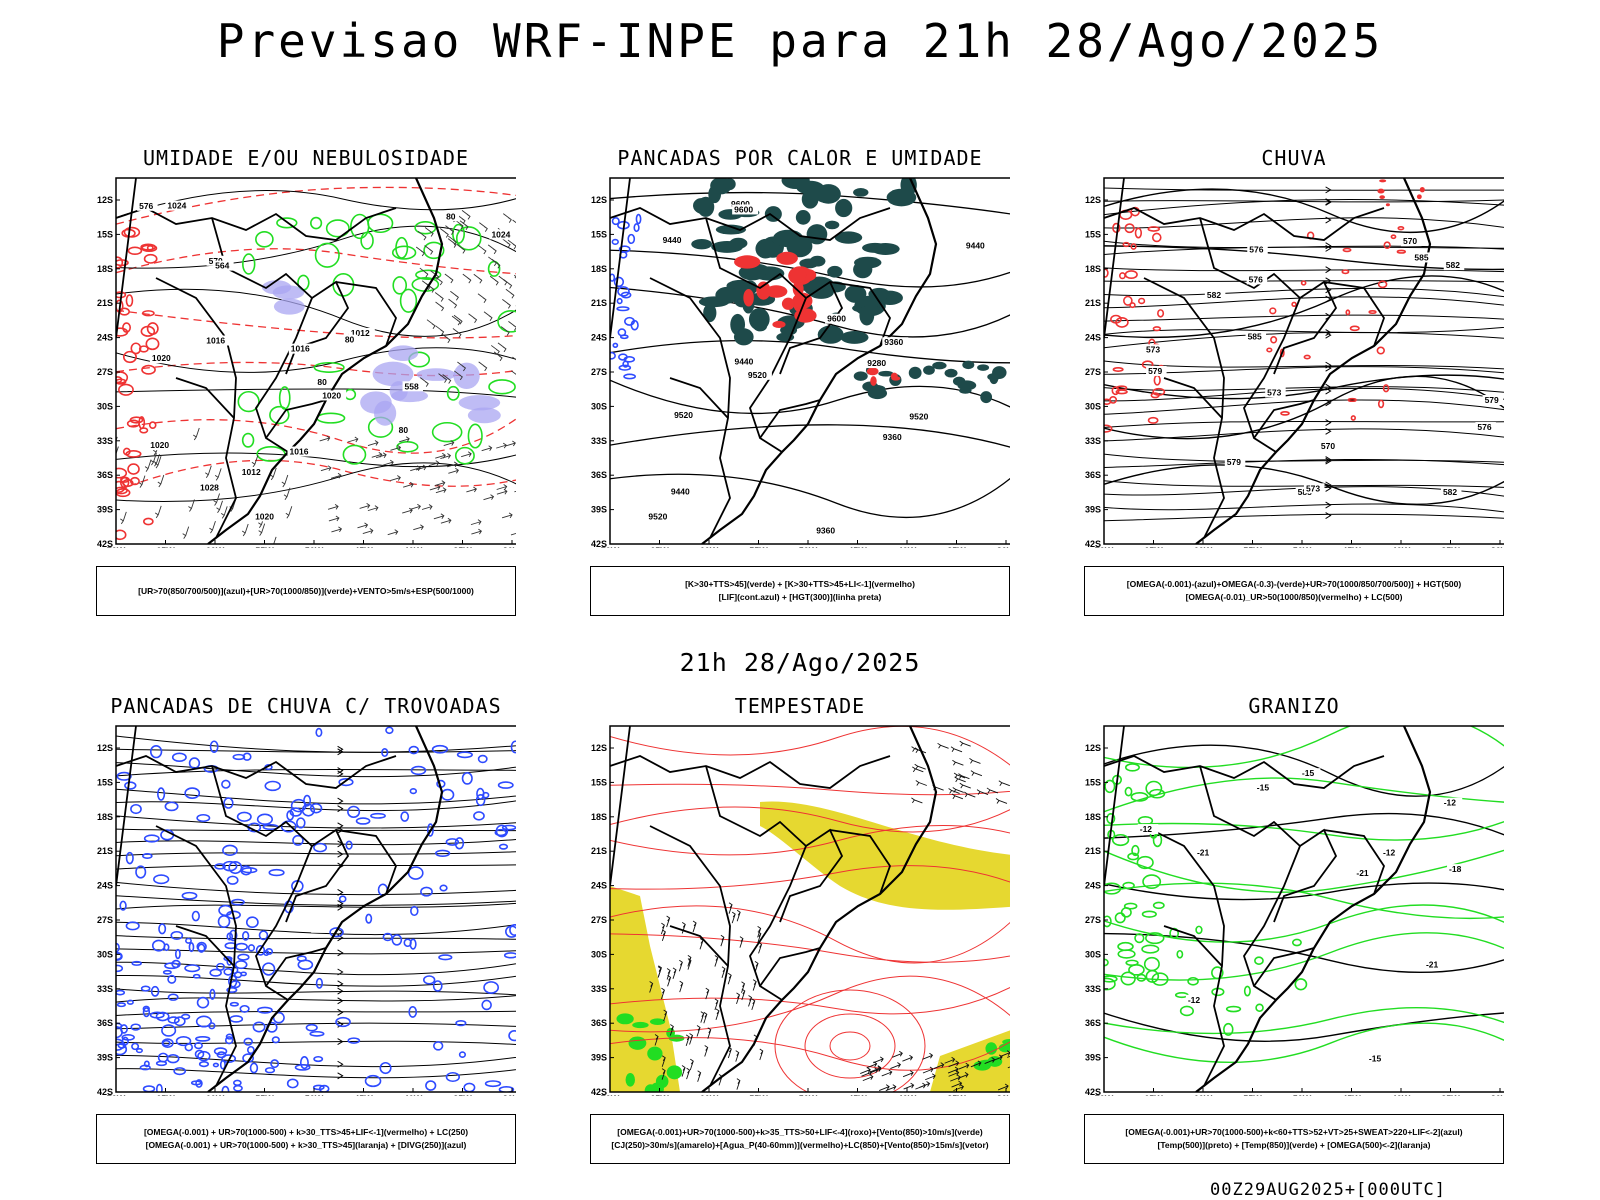 The image size is (1600, 1200). I want to click on contour-label: 570, so click(1410, 241).